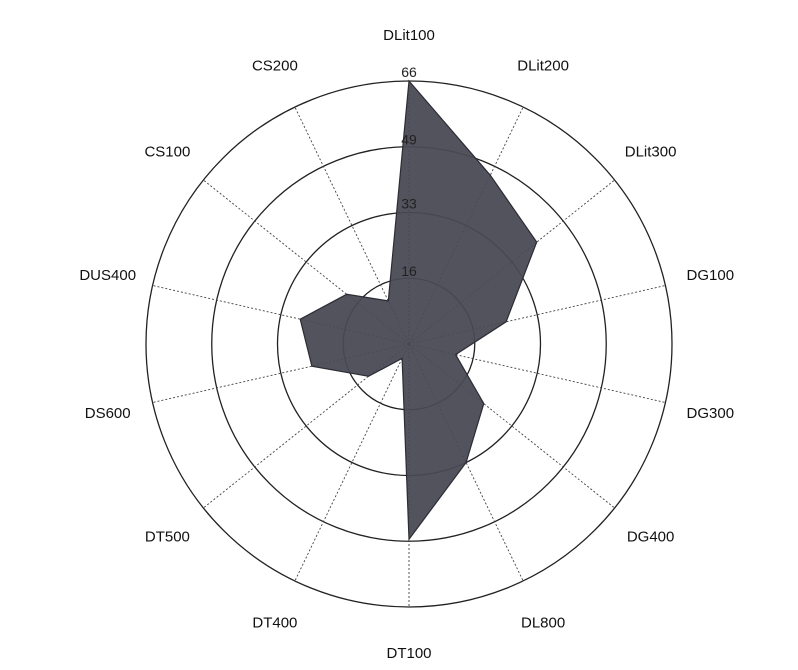 The image size is (798, 670). What do you see at coordinates (409, 72) in the screenshot?
I see `tick-label-66: 66` at bounding box center [409, 72].